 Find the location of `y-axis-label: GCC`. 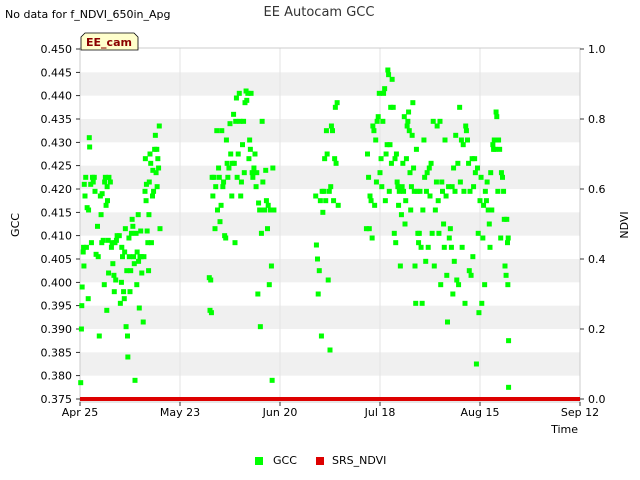

y-axis-label: GCC is located at coordinates (15, 225).